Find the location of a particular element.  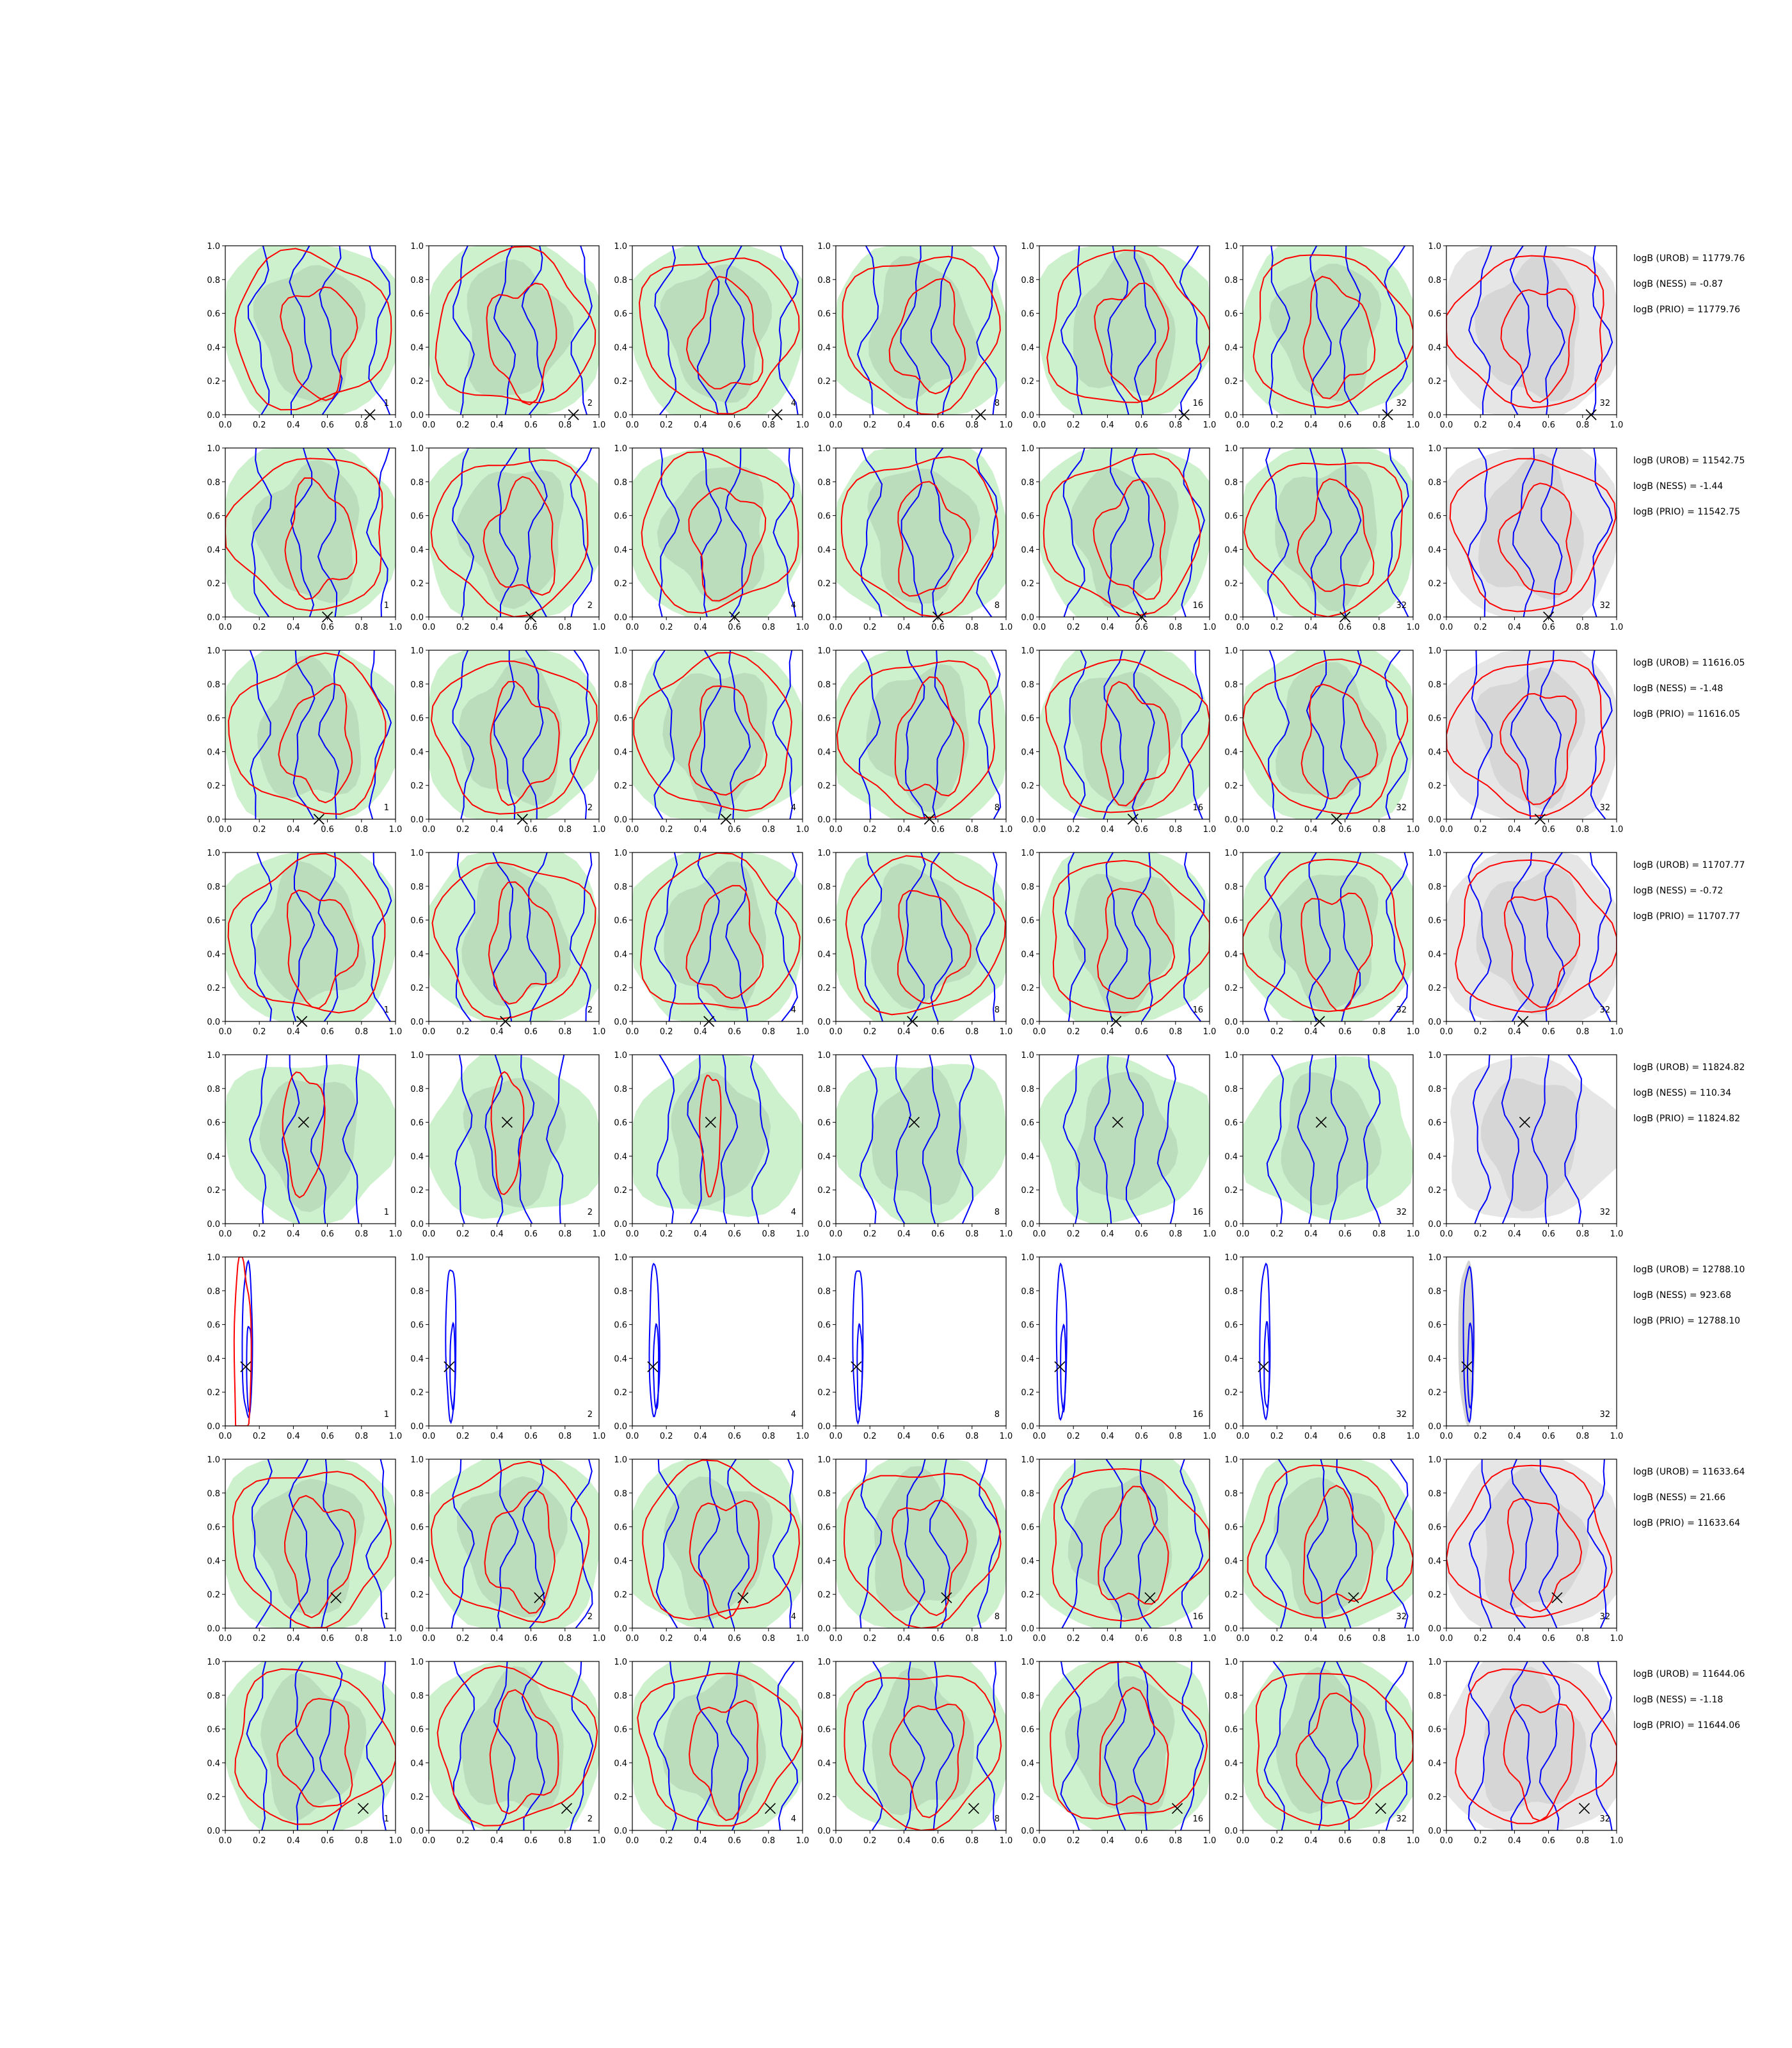

logb-stat: logB (UROB) = 12788.10 is located at coordinates (1689, 1270).